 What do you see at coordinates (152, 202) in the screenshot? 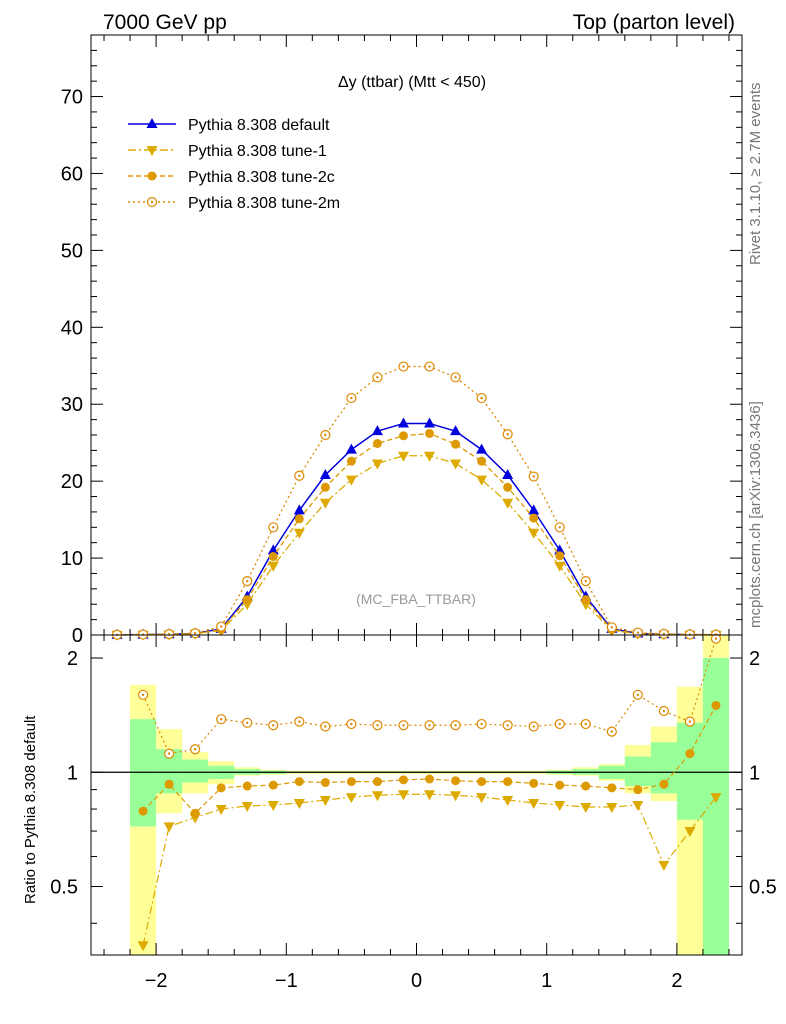
I see `legend-marker-dot` at bounding box center [152, 202].